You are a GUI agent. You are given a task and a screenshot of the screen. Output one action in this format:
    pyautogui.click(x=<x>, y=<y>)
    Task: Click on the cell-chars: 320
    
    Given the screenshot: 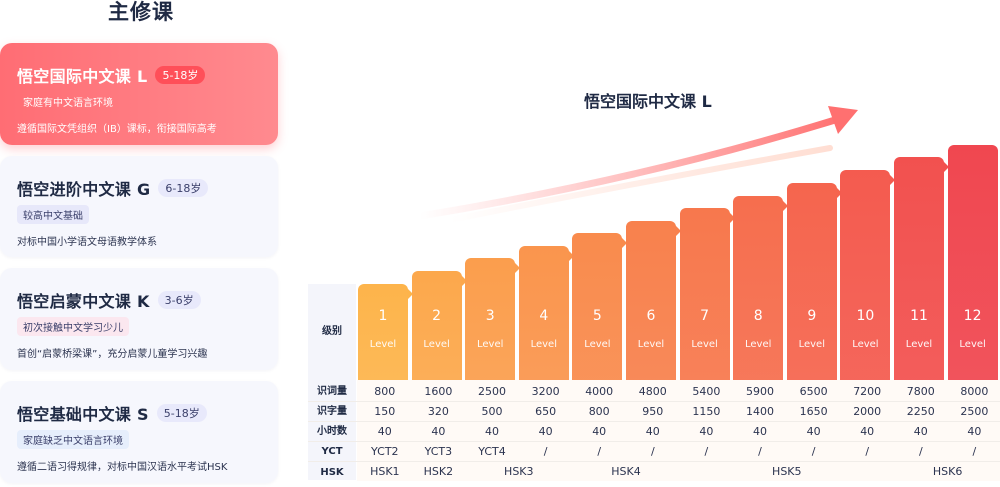 What is the action you would take?
    pyautogui.click(x=438, y=411)
    